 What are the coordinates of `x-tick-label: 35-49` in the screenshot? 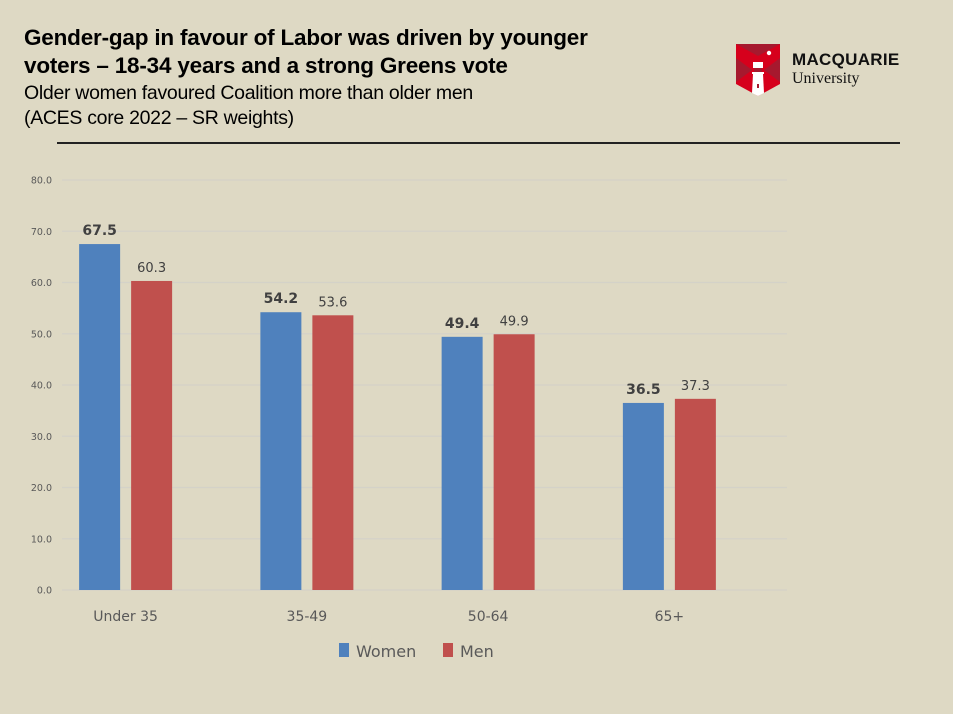 It's located at (307, 617).